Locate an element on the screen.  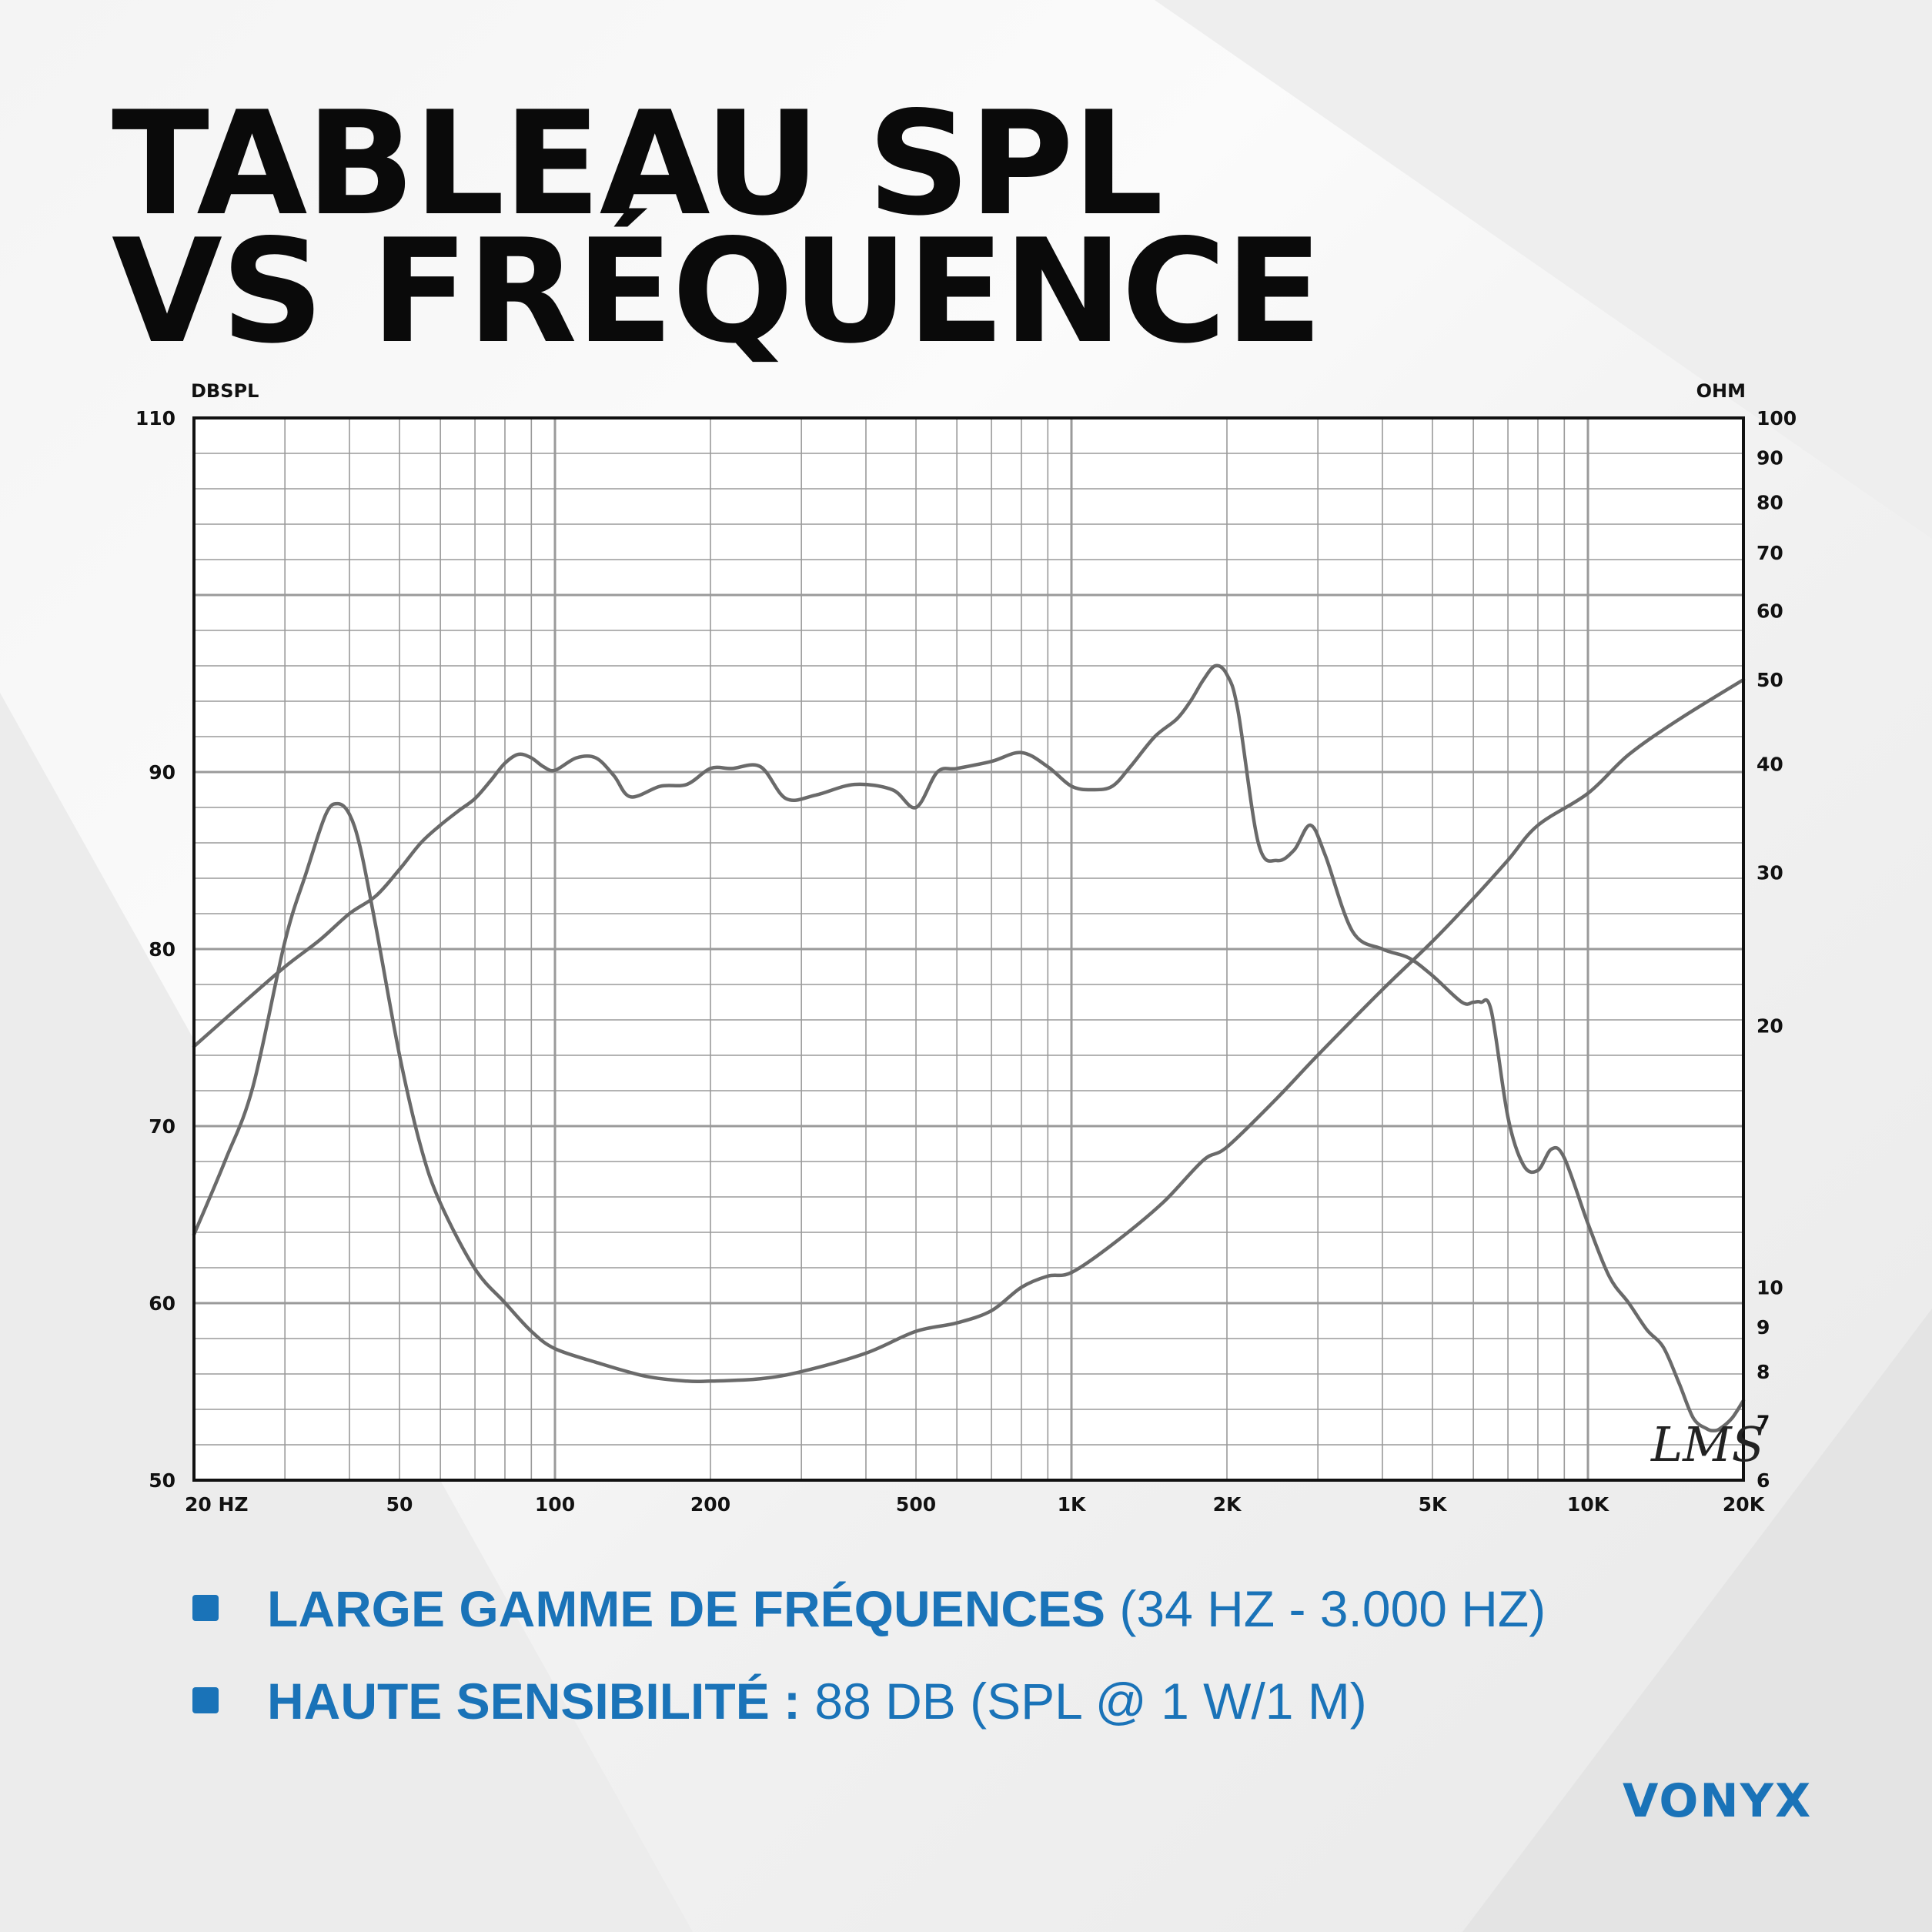
y-tick-right-label: 70 is located at coordinates (1770, 553).